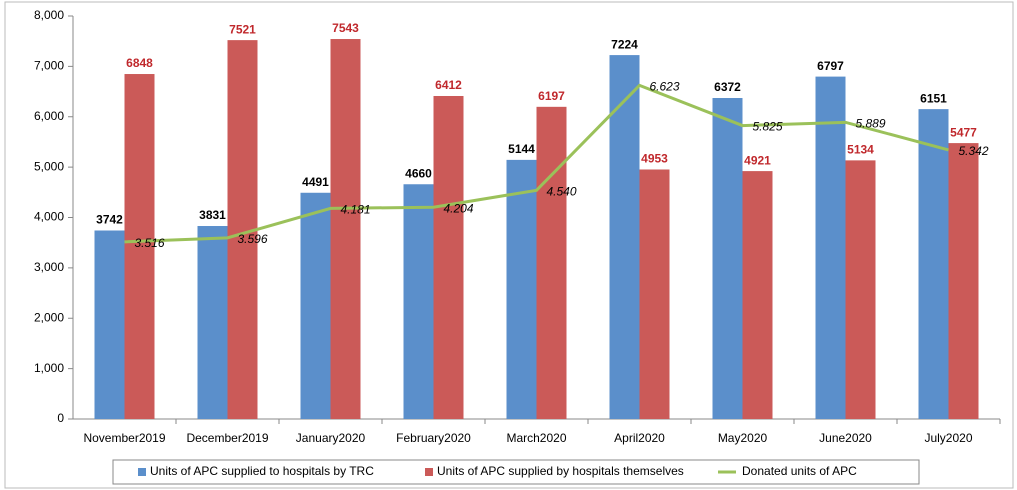 The height and width of the screenshot is (490, 1017). What do you see at coordinates (139, 63) in the screenshot?
I see `data-label: 6848` at bounding box center [139, 63].